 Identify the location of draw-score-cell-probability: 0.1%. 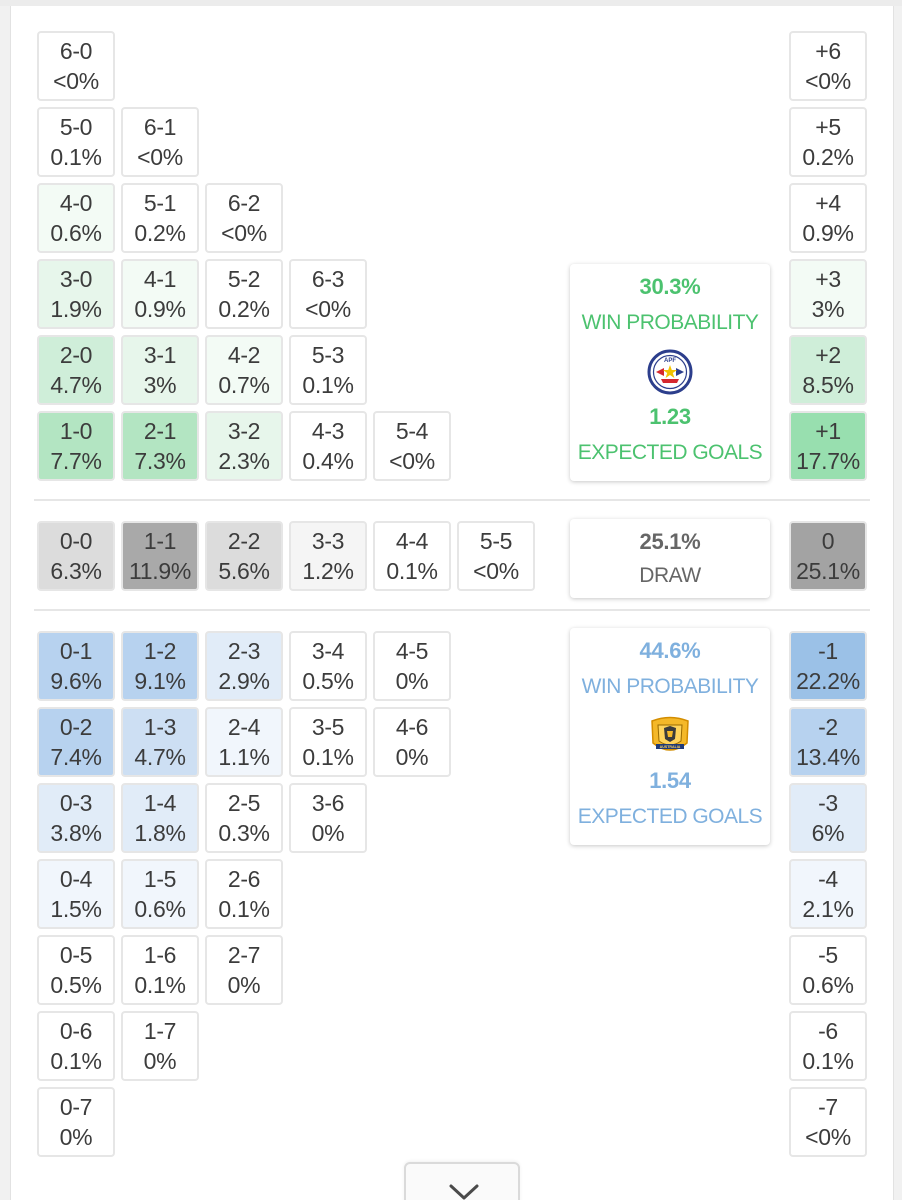
(412, 571).